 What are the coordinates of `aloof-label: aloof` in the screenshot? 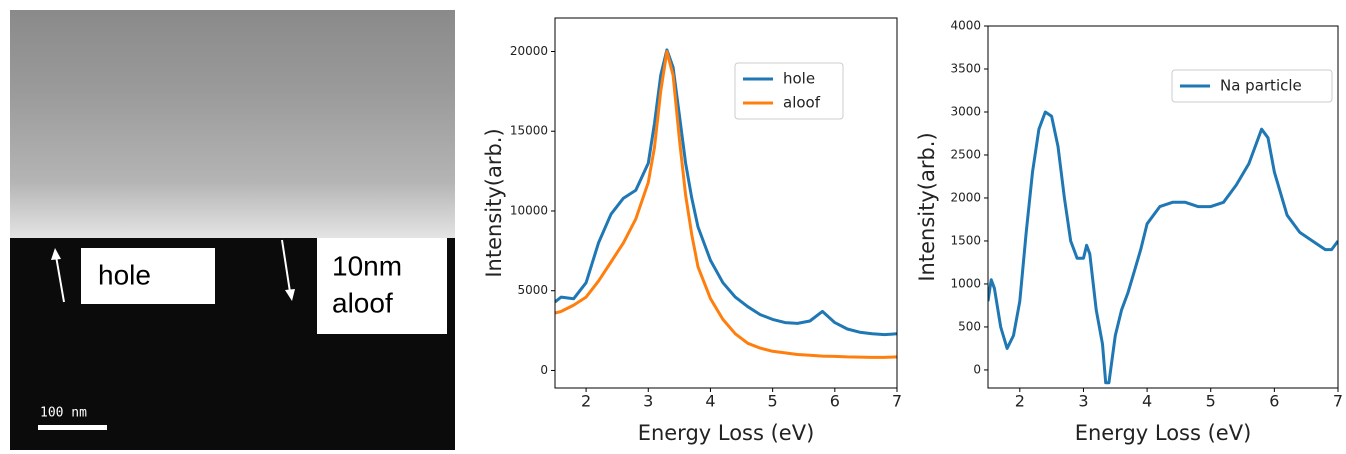 It's located at (362, 302).